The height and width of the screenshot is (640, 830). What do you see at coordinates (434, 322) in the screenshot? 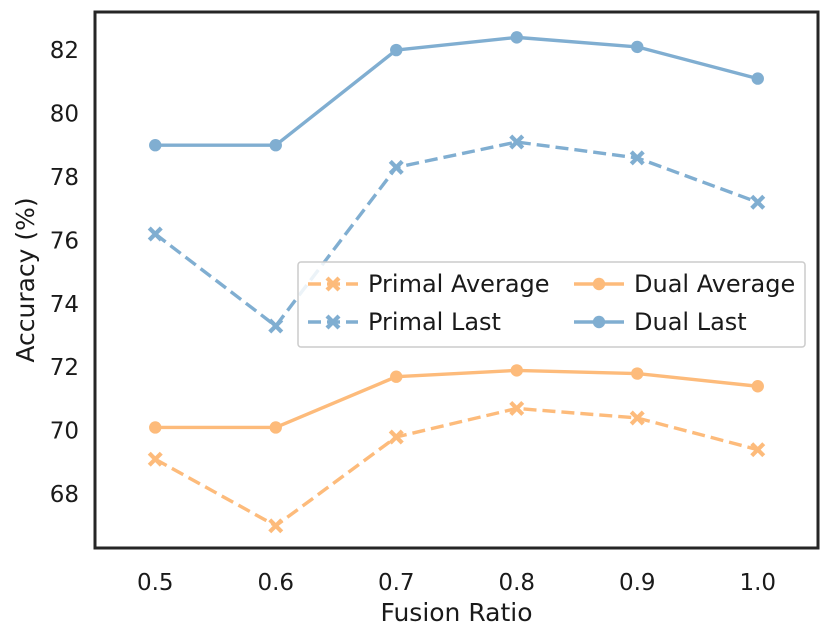
I see `legend-label: Primal Last` at bounding box center [434, 322].